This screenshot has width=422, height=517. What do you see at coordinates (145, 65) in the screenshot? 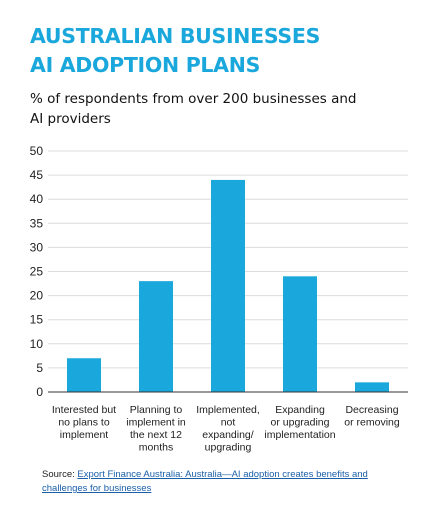
I see `chart-title-line-2: AI ADOPTION PLANS` at bounding box center [145, 65].